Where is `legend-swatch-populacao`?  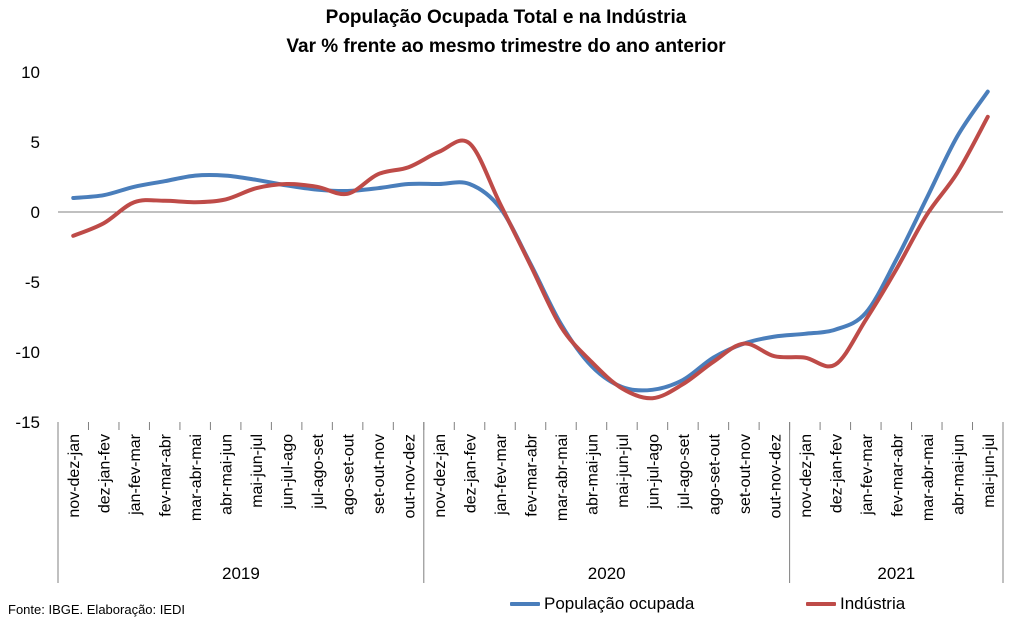 legend-swatch-populacao is located at coordinates (525, 604).